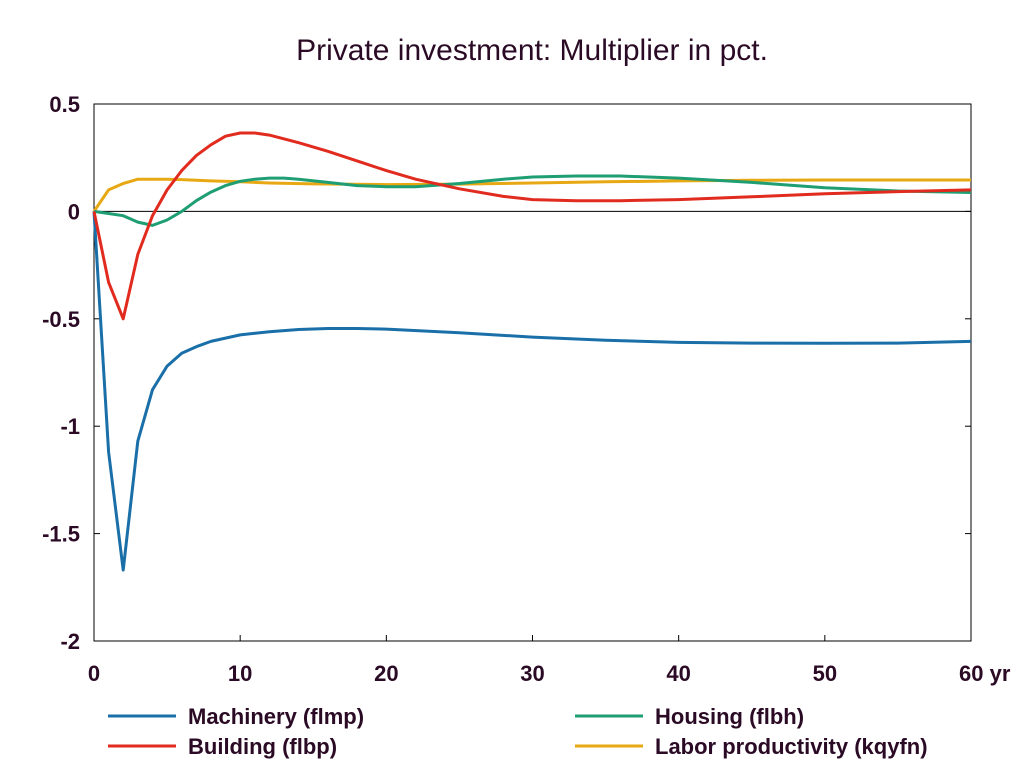  I want to click on x-tick-label: 30, so click(532, 673).